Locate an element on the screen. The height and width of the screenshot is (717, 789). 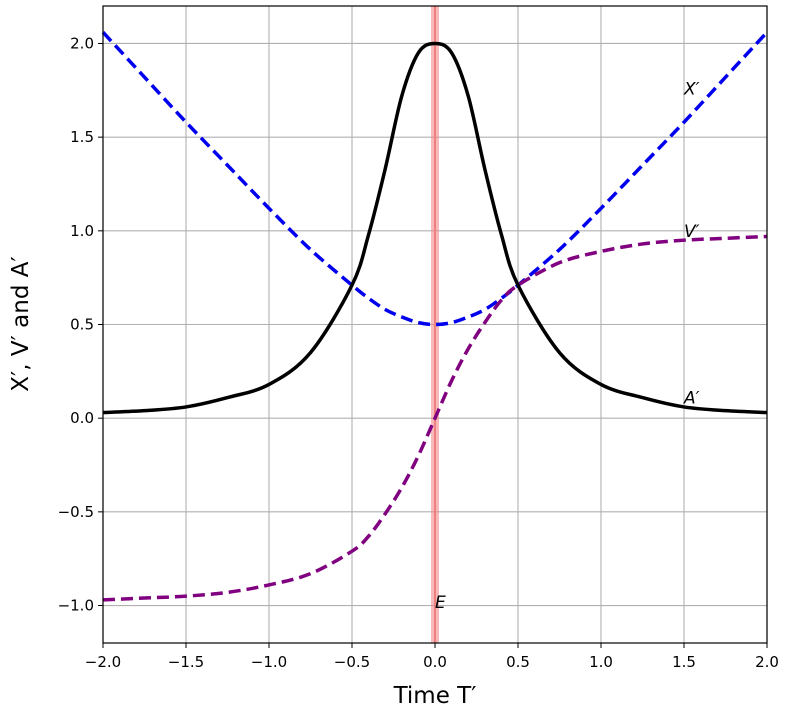
y-tick-label: 1.5 is located at coordinates (82, 137).